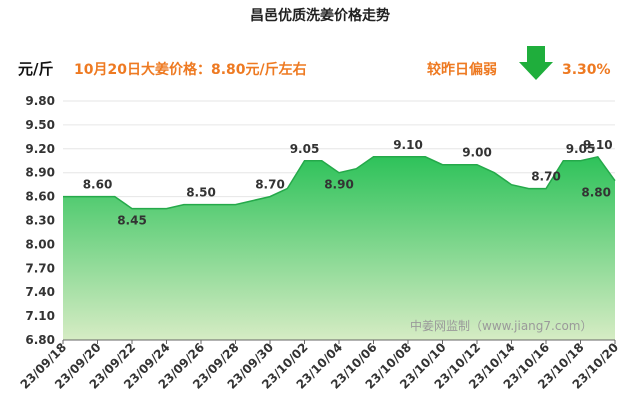 The image size is (640, 410). I want to click on y-tick-label: 7.70, so click(40, 268).